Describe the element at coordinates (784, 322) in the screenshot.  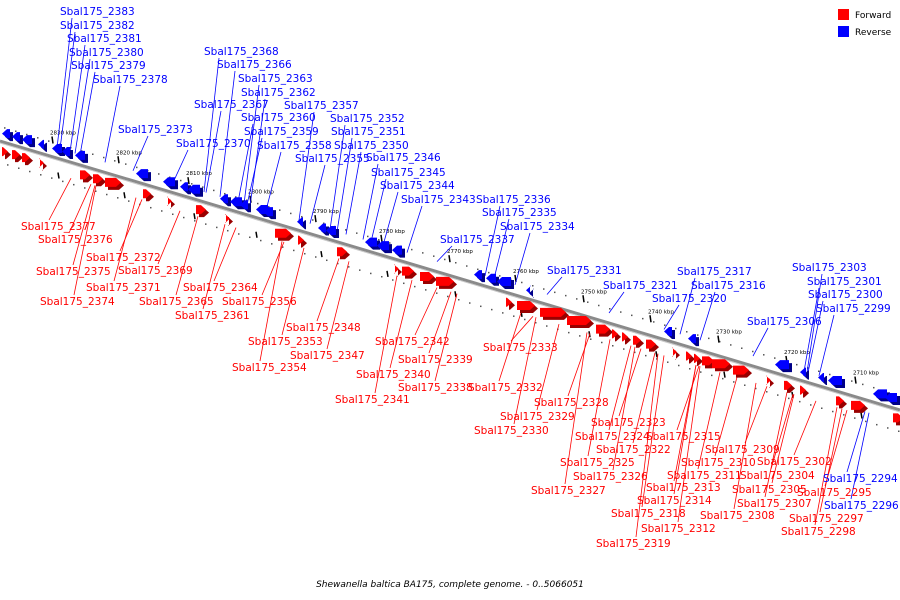
I see `reverse-gene-label: Sbal175_2306` at that location.